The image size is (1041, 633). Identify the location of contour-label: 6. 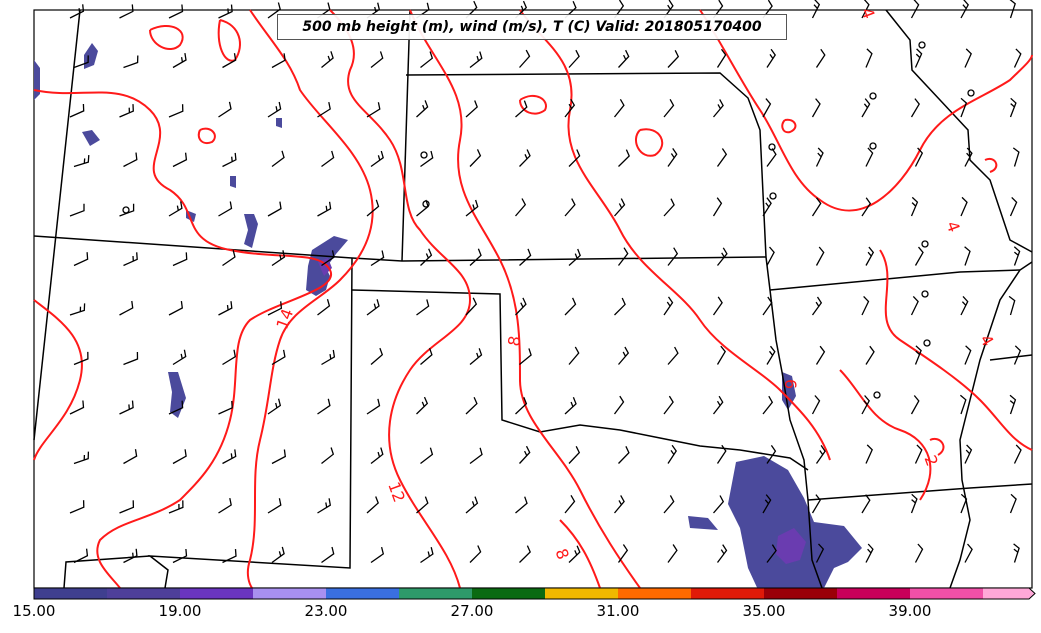
(790, 384).